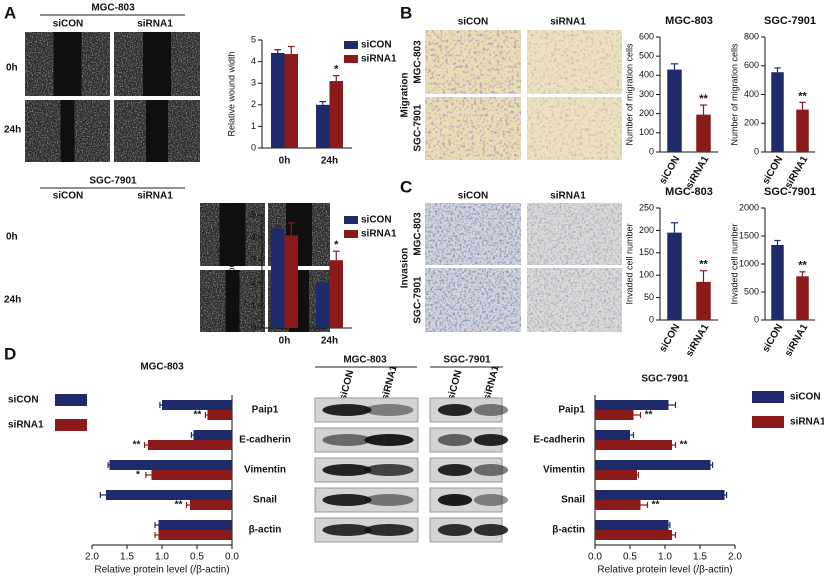 Image resolution: width=824 pixels, height=576 pixels. What do you see at coordinates (405, 268) in the screenshot?
I see `assay-label: Invasion` at bounding box center [405, 268].